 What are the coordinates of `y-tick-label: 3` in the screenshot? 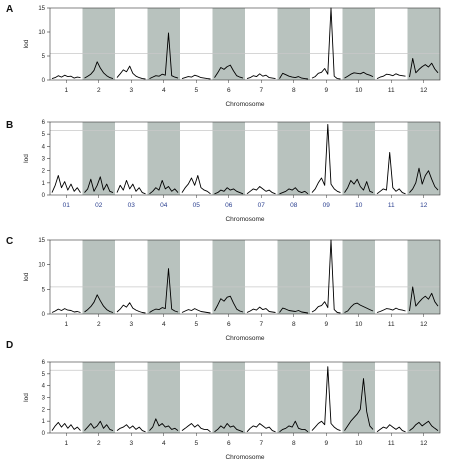 It's located at (44, 160).